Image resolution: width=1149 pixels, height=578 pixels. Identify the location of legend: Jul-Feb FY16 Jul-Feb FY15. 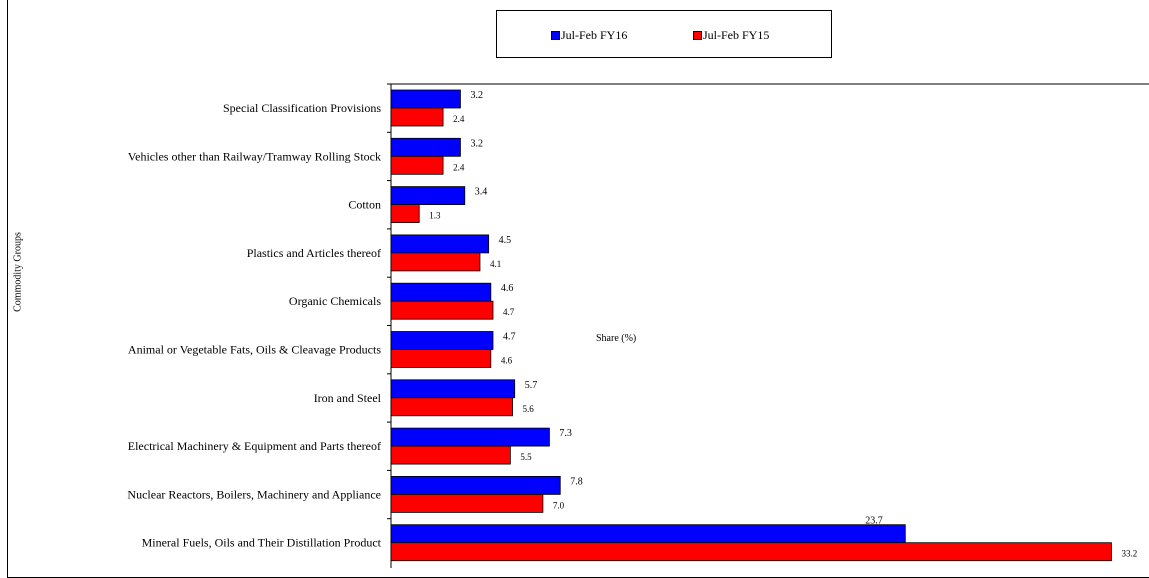
(664, 34).